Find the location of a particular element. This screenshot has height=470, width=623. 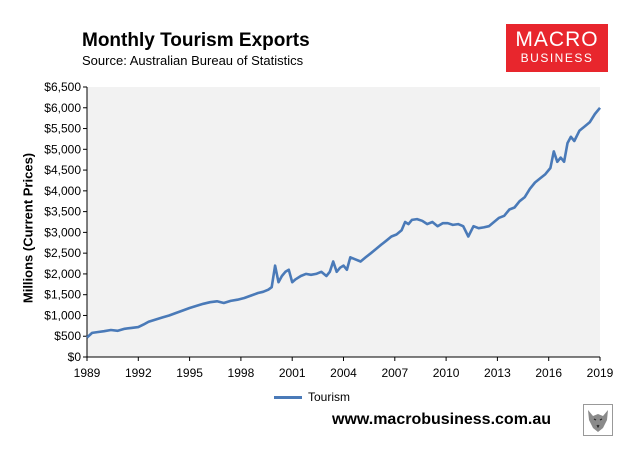

legend-label-tourism: Tourism is located at coordinates (329, 397).